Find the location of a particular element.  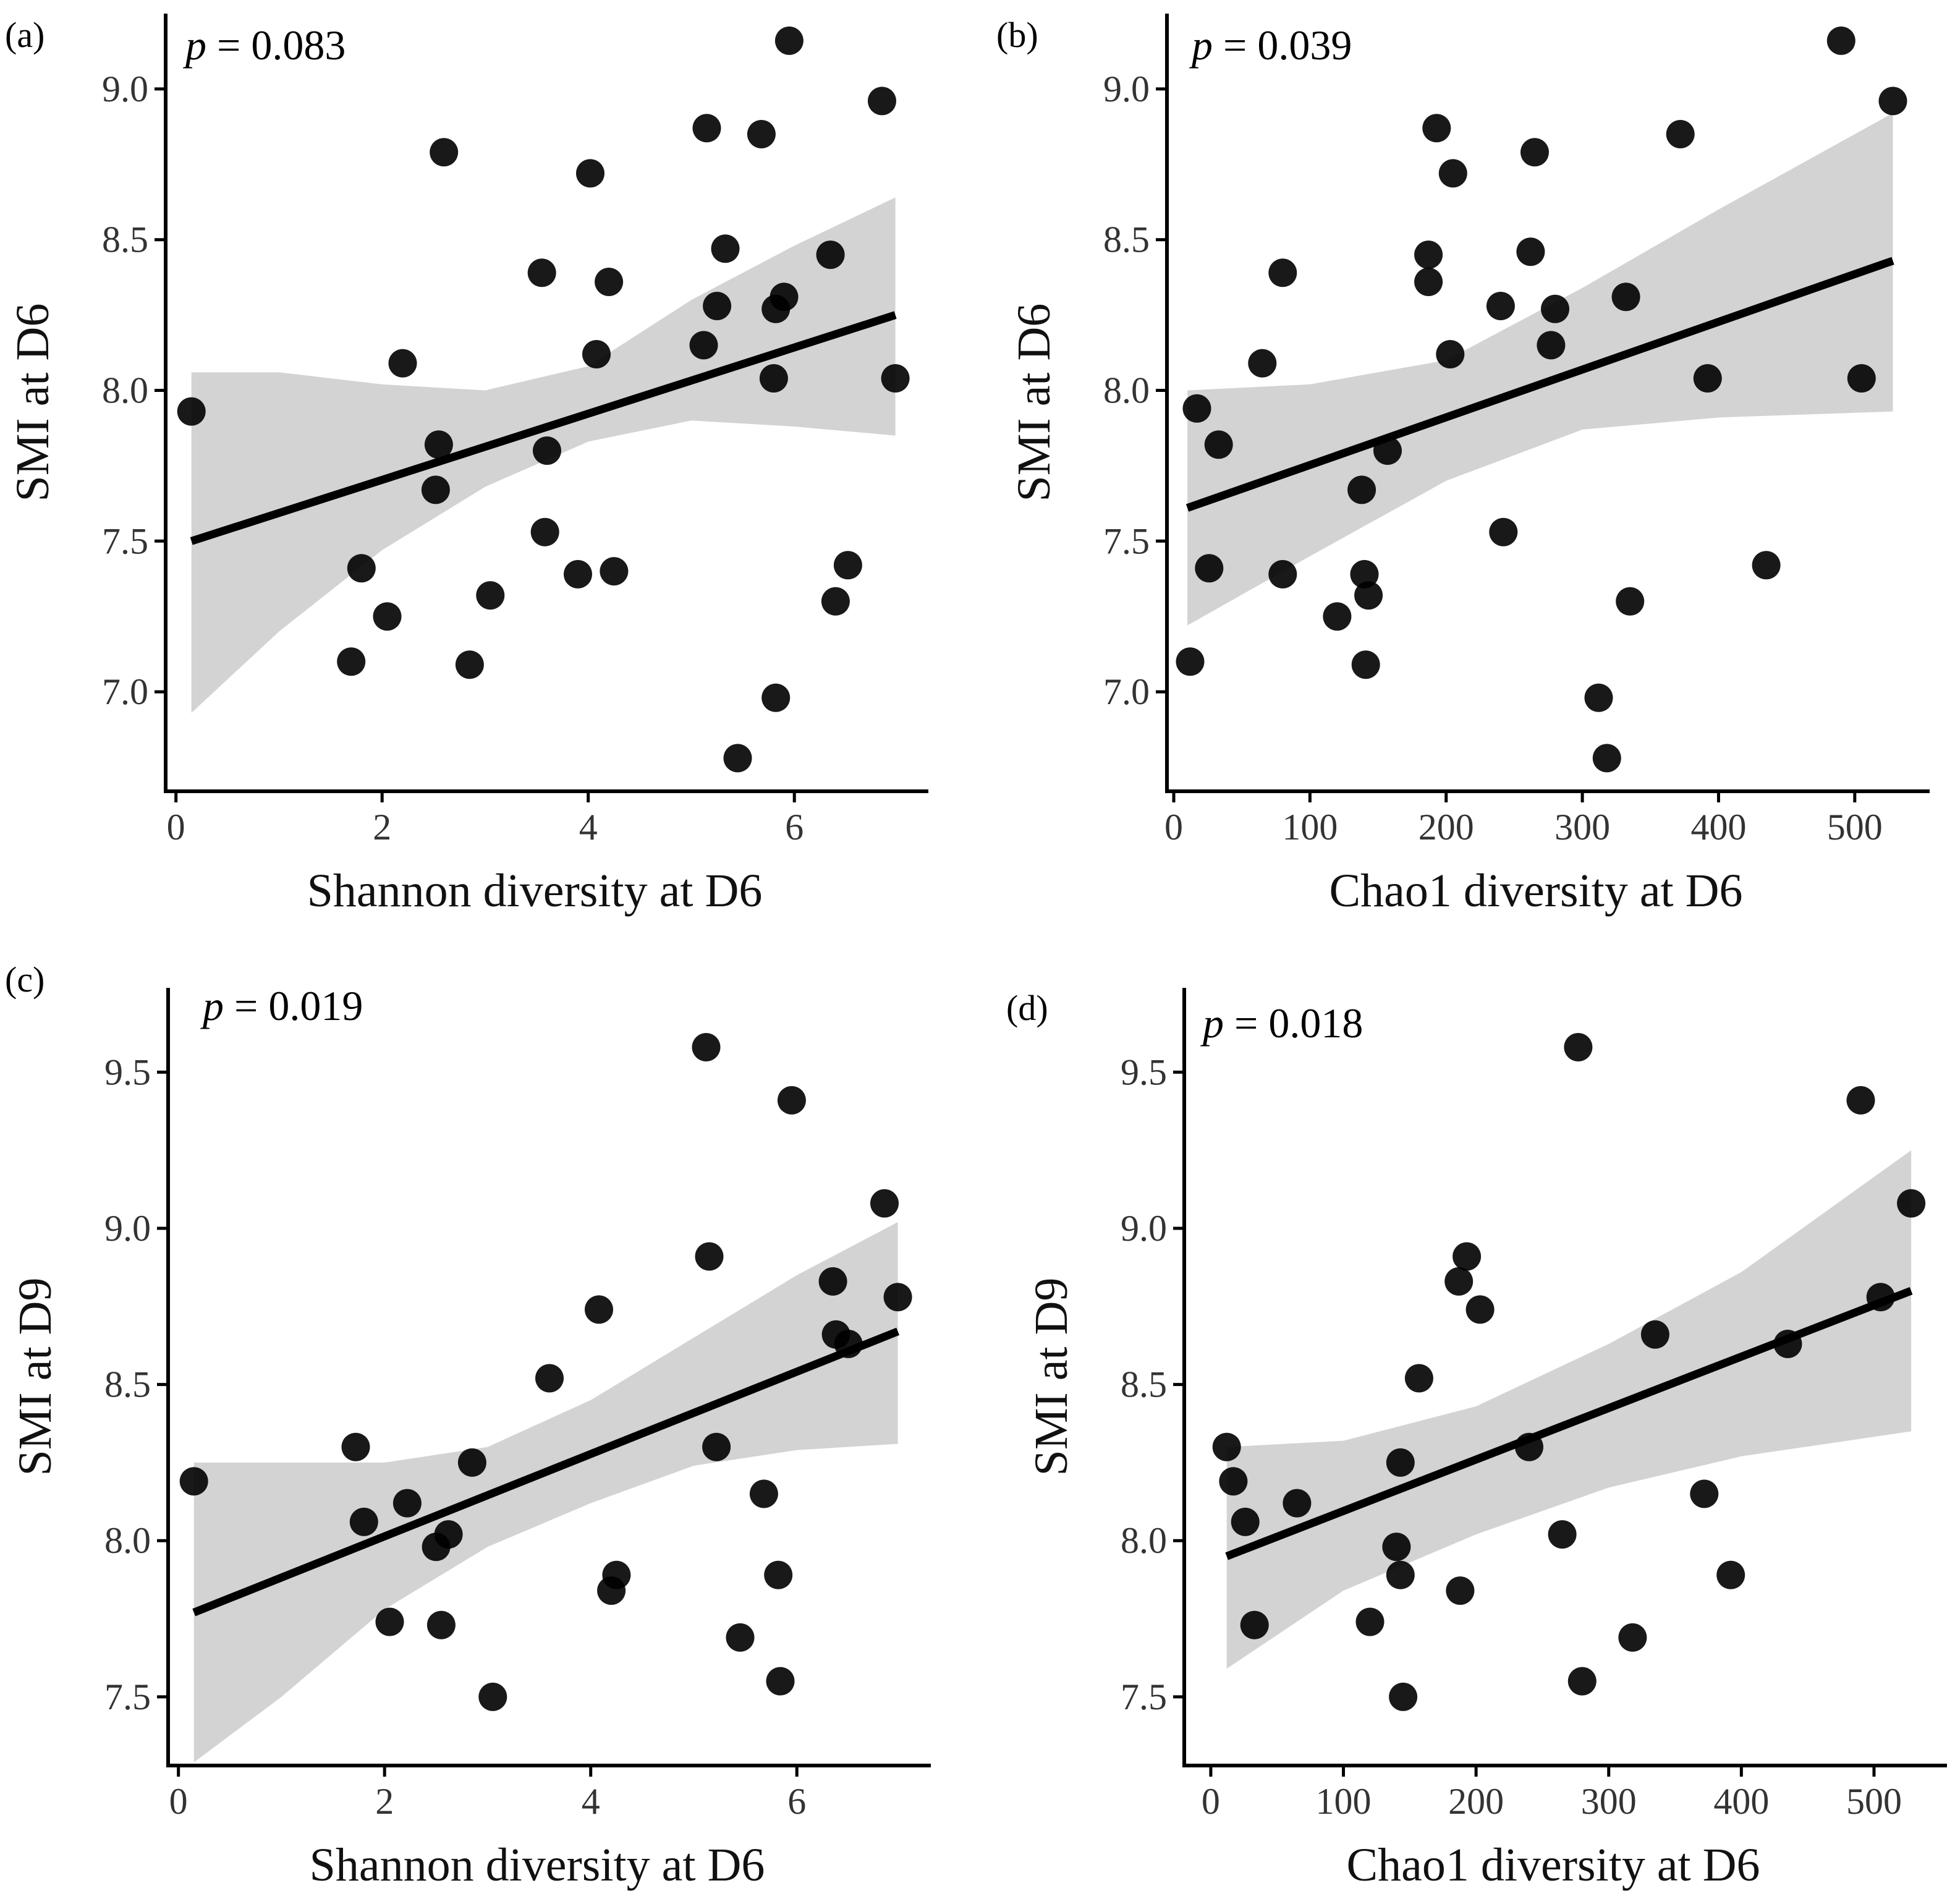

confidence-band-b is located at coordinates (1540, 369).